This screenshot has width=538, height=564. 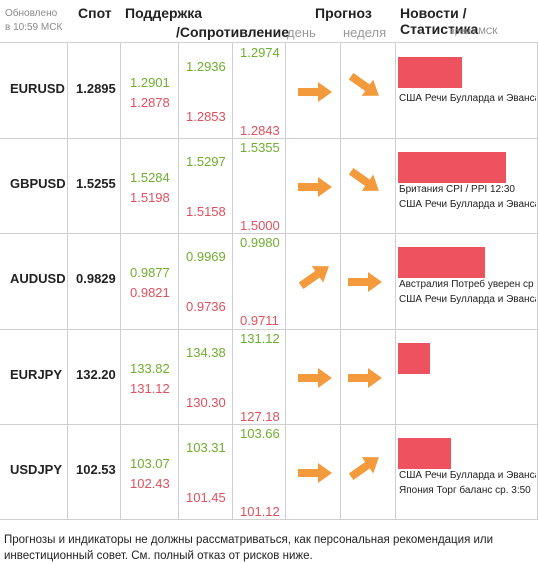 What do you see at coordinates (260, 416) in the screenshot?
I see `resistance-level-3: 127.18` at bounding box center [260, 416].